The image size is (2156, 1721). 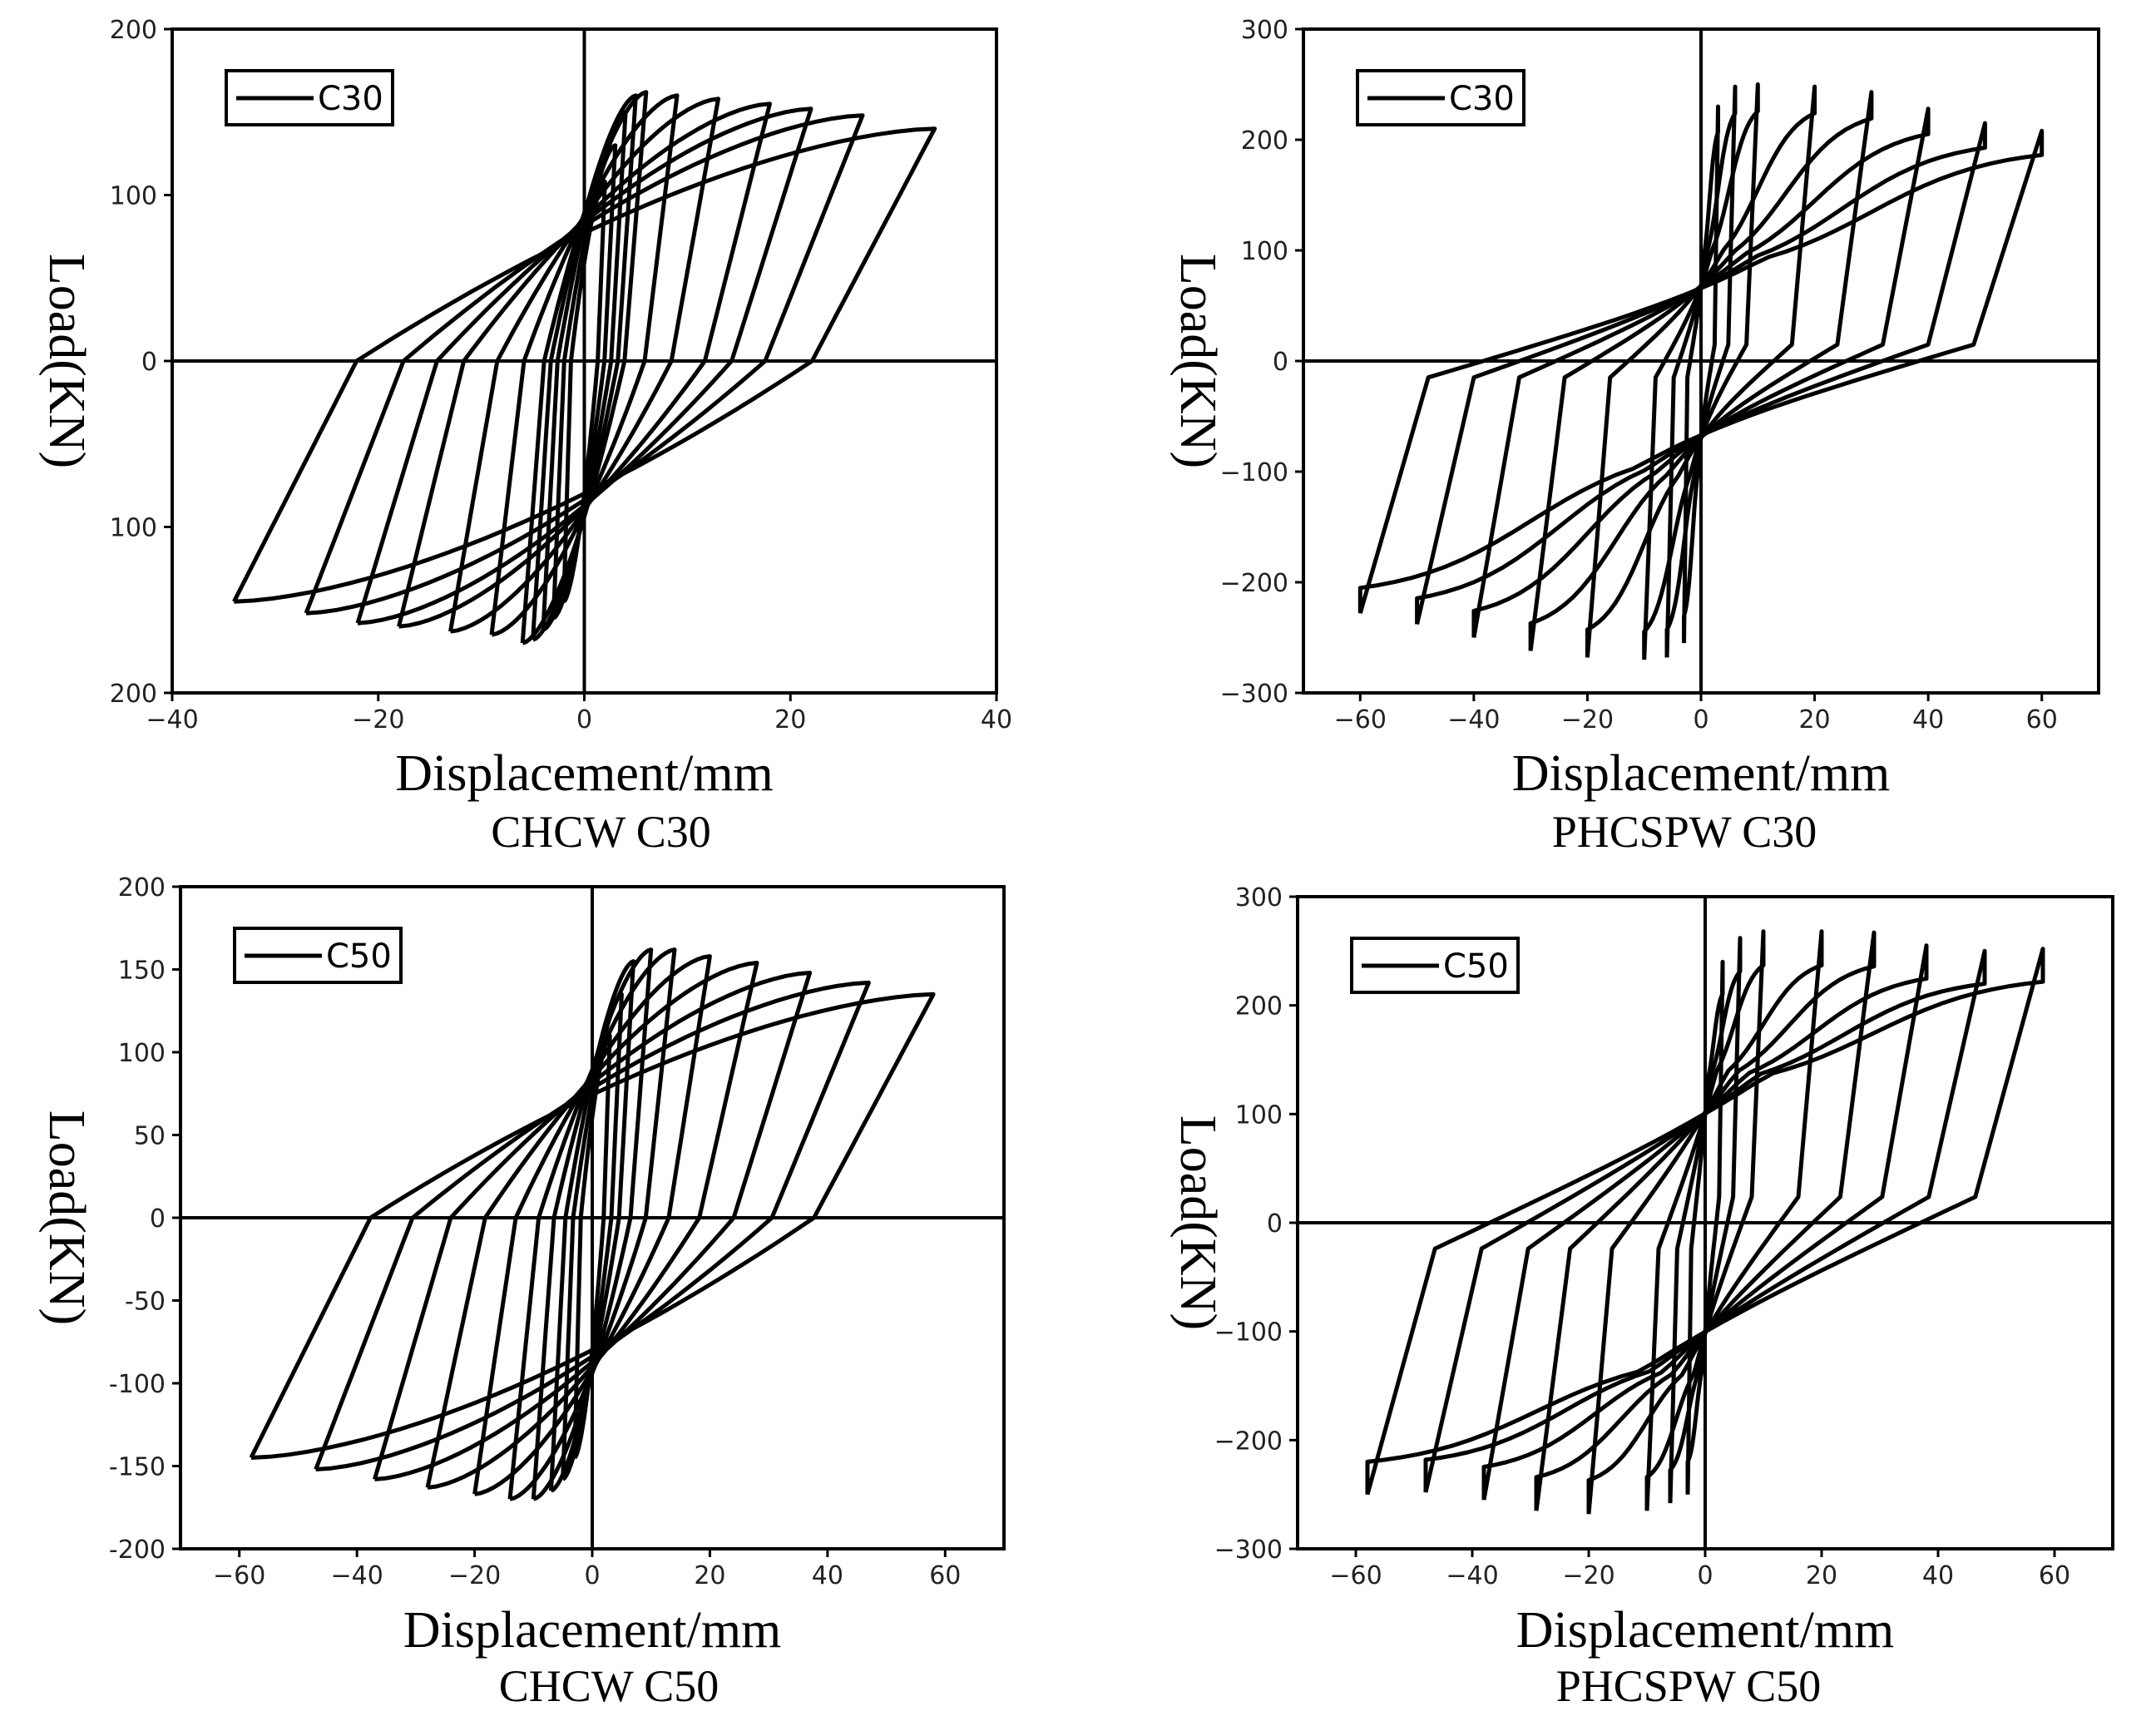 I want to click on y-tick-label: -50, so click(x=146, y=1303).